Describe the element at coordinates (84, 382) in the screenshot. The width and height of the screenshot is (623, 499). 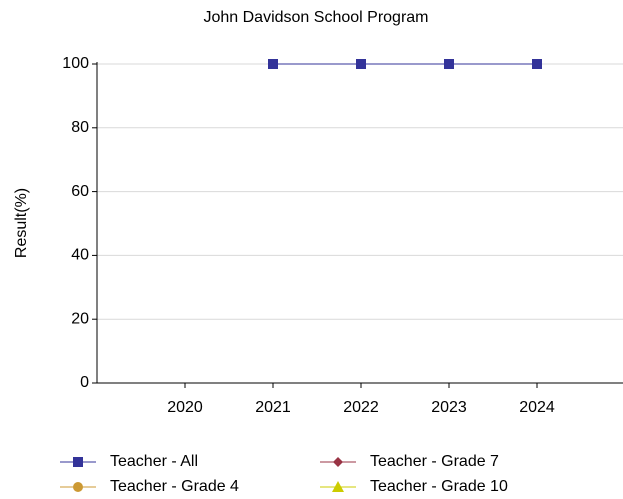
I see `y-tick-label: 0` at that location.